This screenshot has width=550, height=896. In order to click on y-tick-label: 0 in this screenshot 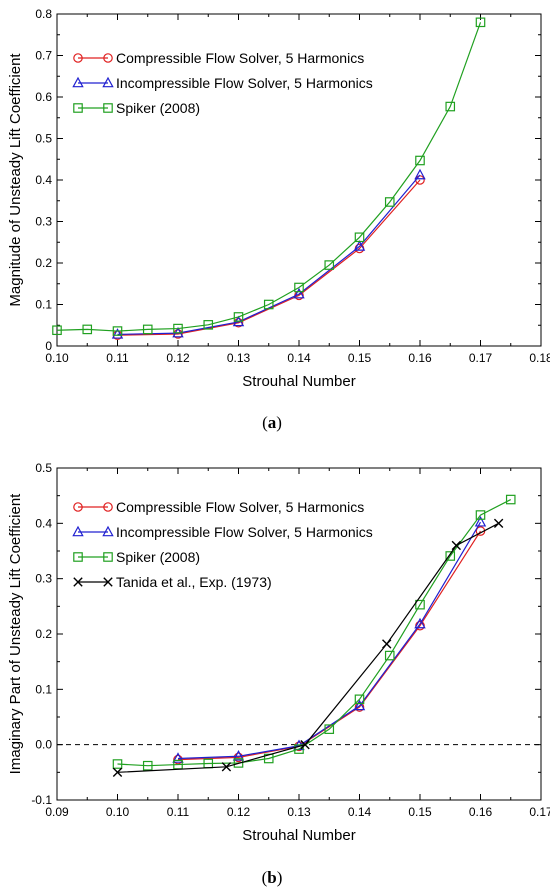, I will do `click(48, 346)`.